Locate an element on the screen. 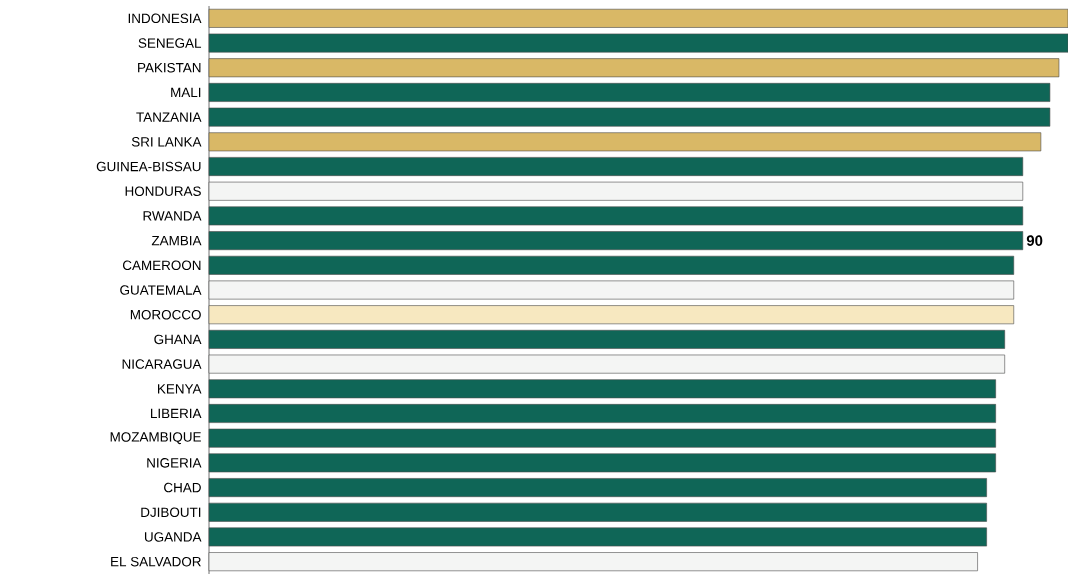 The height and width of the screenshot is (580, 1068). y-tick-label: HONDURAS is located at coordinates (163, 191).